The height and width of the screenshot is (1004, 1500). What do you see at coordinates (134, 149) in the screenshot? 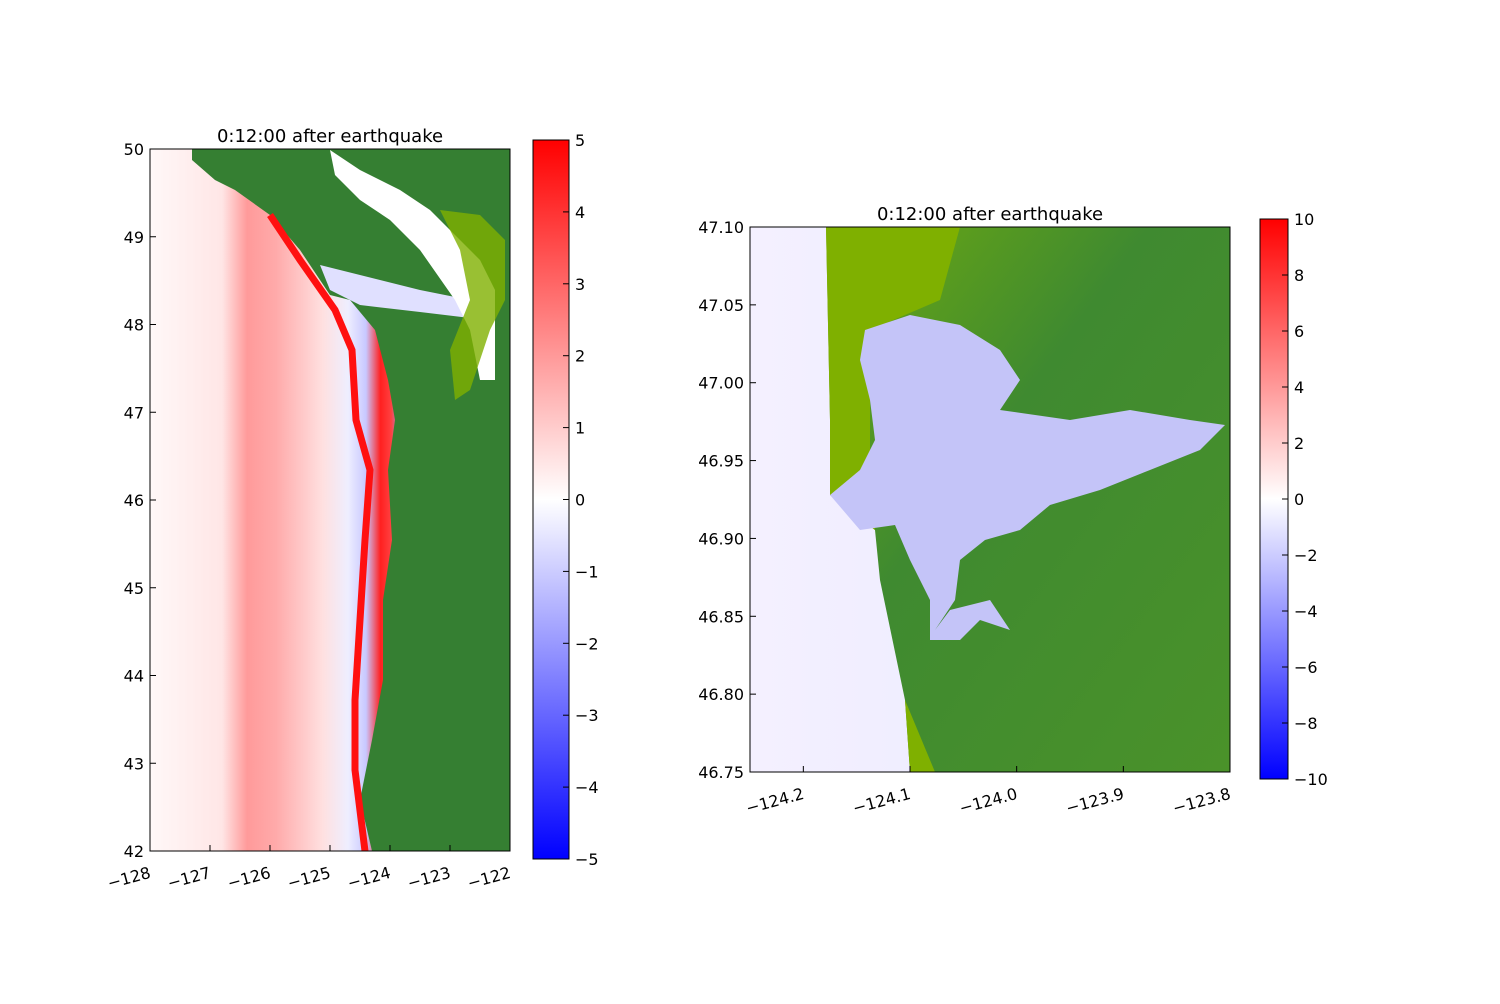
I see `y-tick-label: 50` at bounding box center [134, 149].